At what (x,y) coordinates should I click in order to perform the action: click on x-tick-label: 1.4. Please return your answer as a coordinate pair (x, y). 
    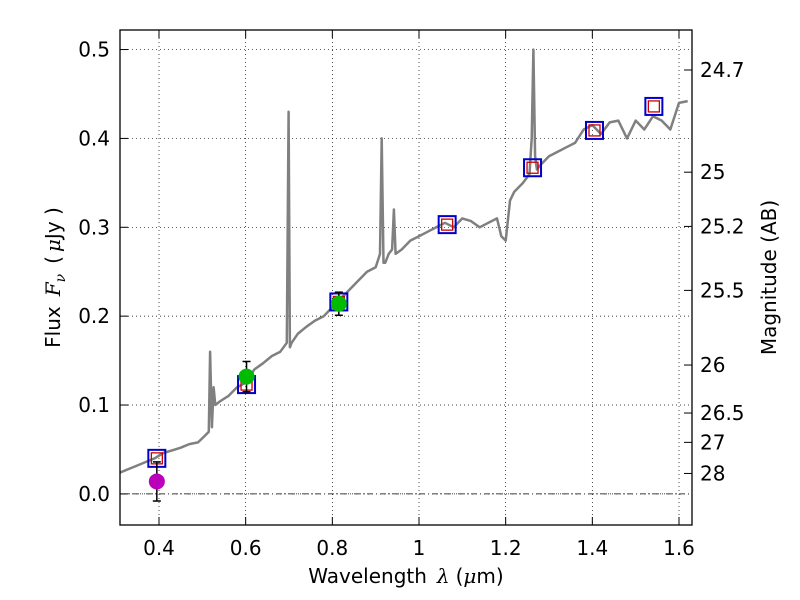
    Looking at the image, I should click on (592, 548).